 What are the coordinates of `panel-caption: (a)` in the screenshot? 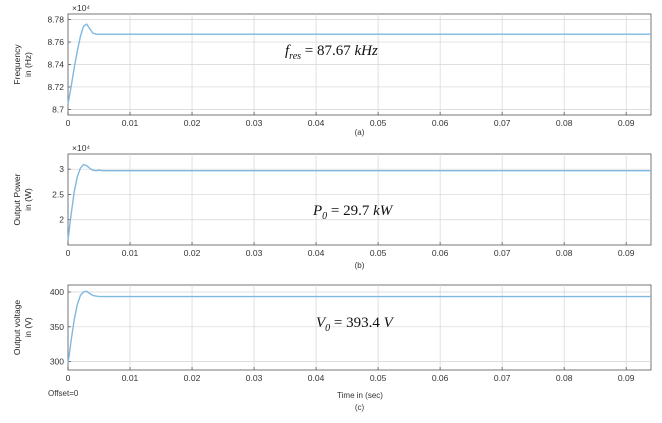 It's located at (360, 132).